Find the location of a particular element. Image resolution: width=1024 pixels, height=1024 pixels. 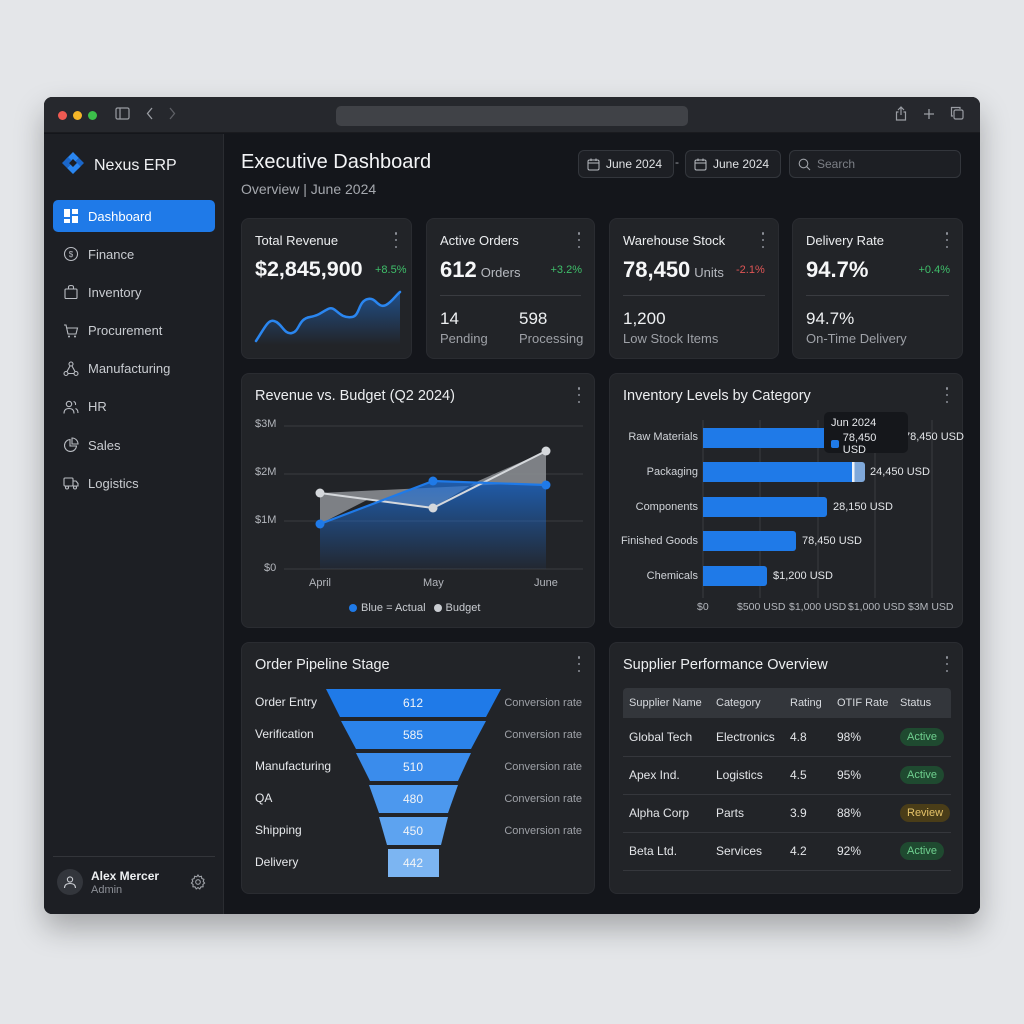

date-to-picker: June 2024 is located at coordinates (733, 164).